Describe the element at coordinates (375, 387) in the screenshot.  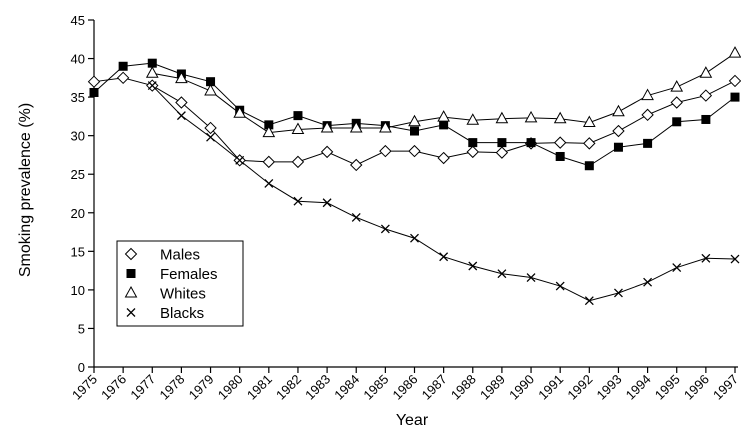
I see `x-tick-label: 1985` at that location.